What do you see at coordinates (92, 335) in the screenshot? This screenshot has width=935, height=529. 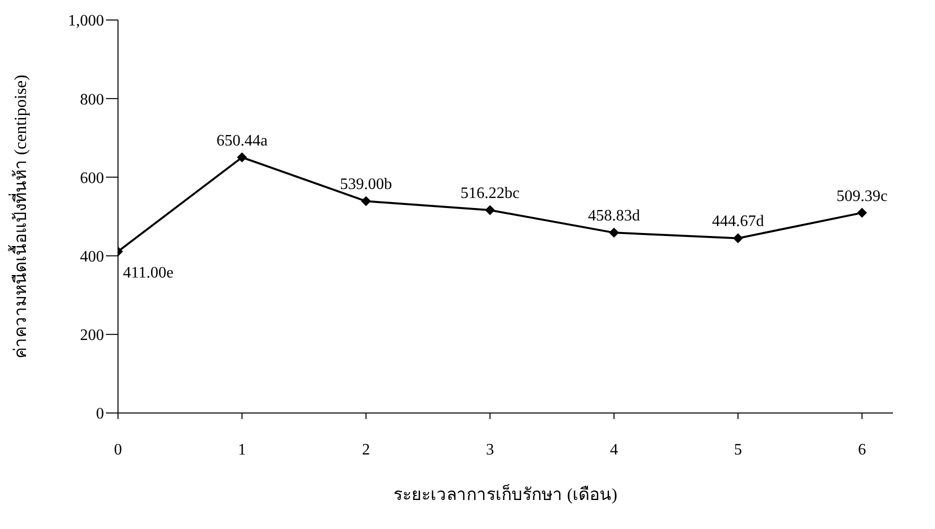 I see `y-tick-label: 200` at bounding box center [92, 335].